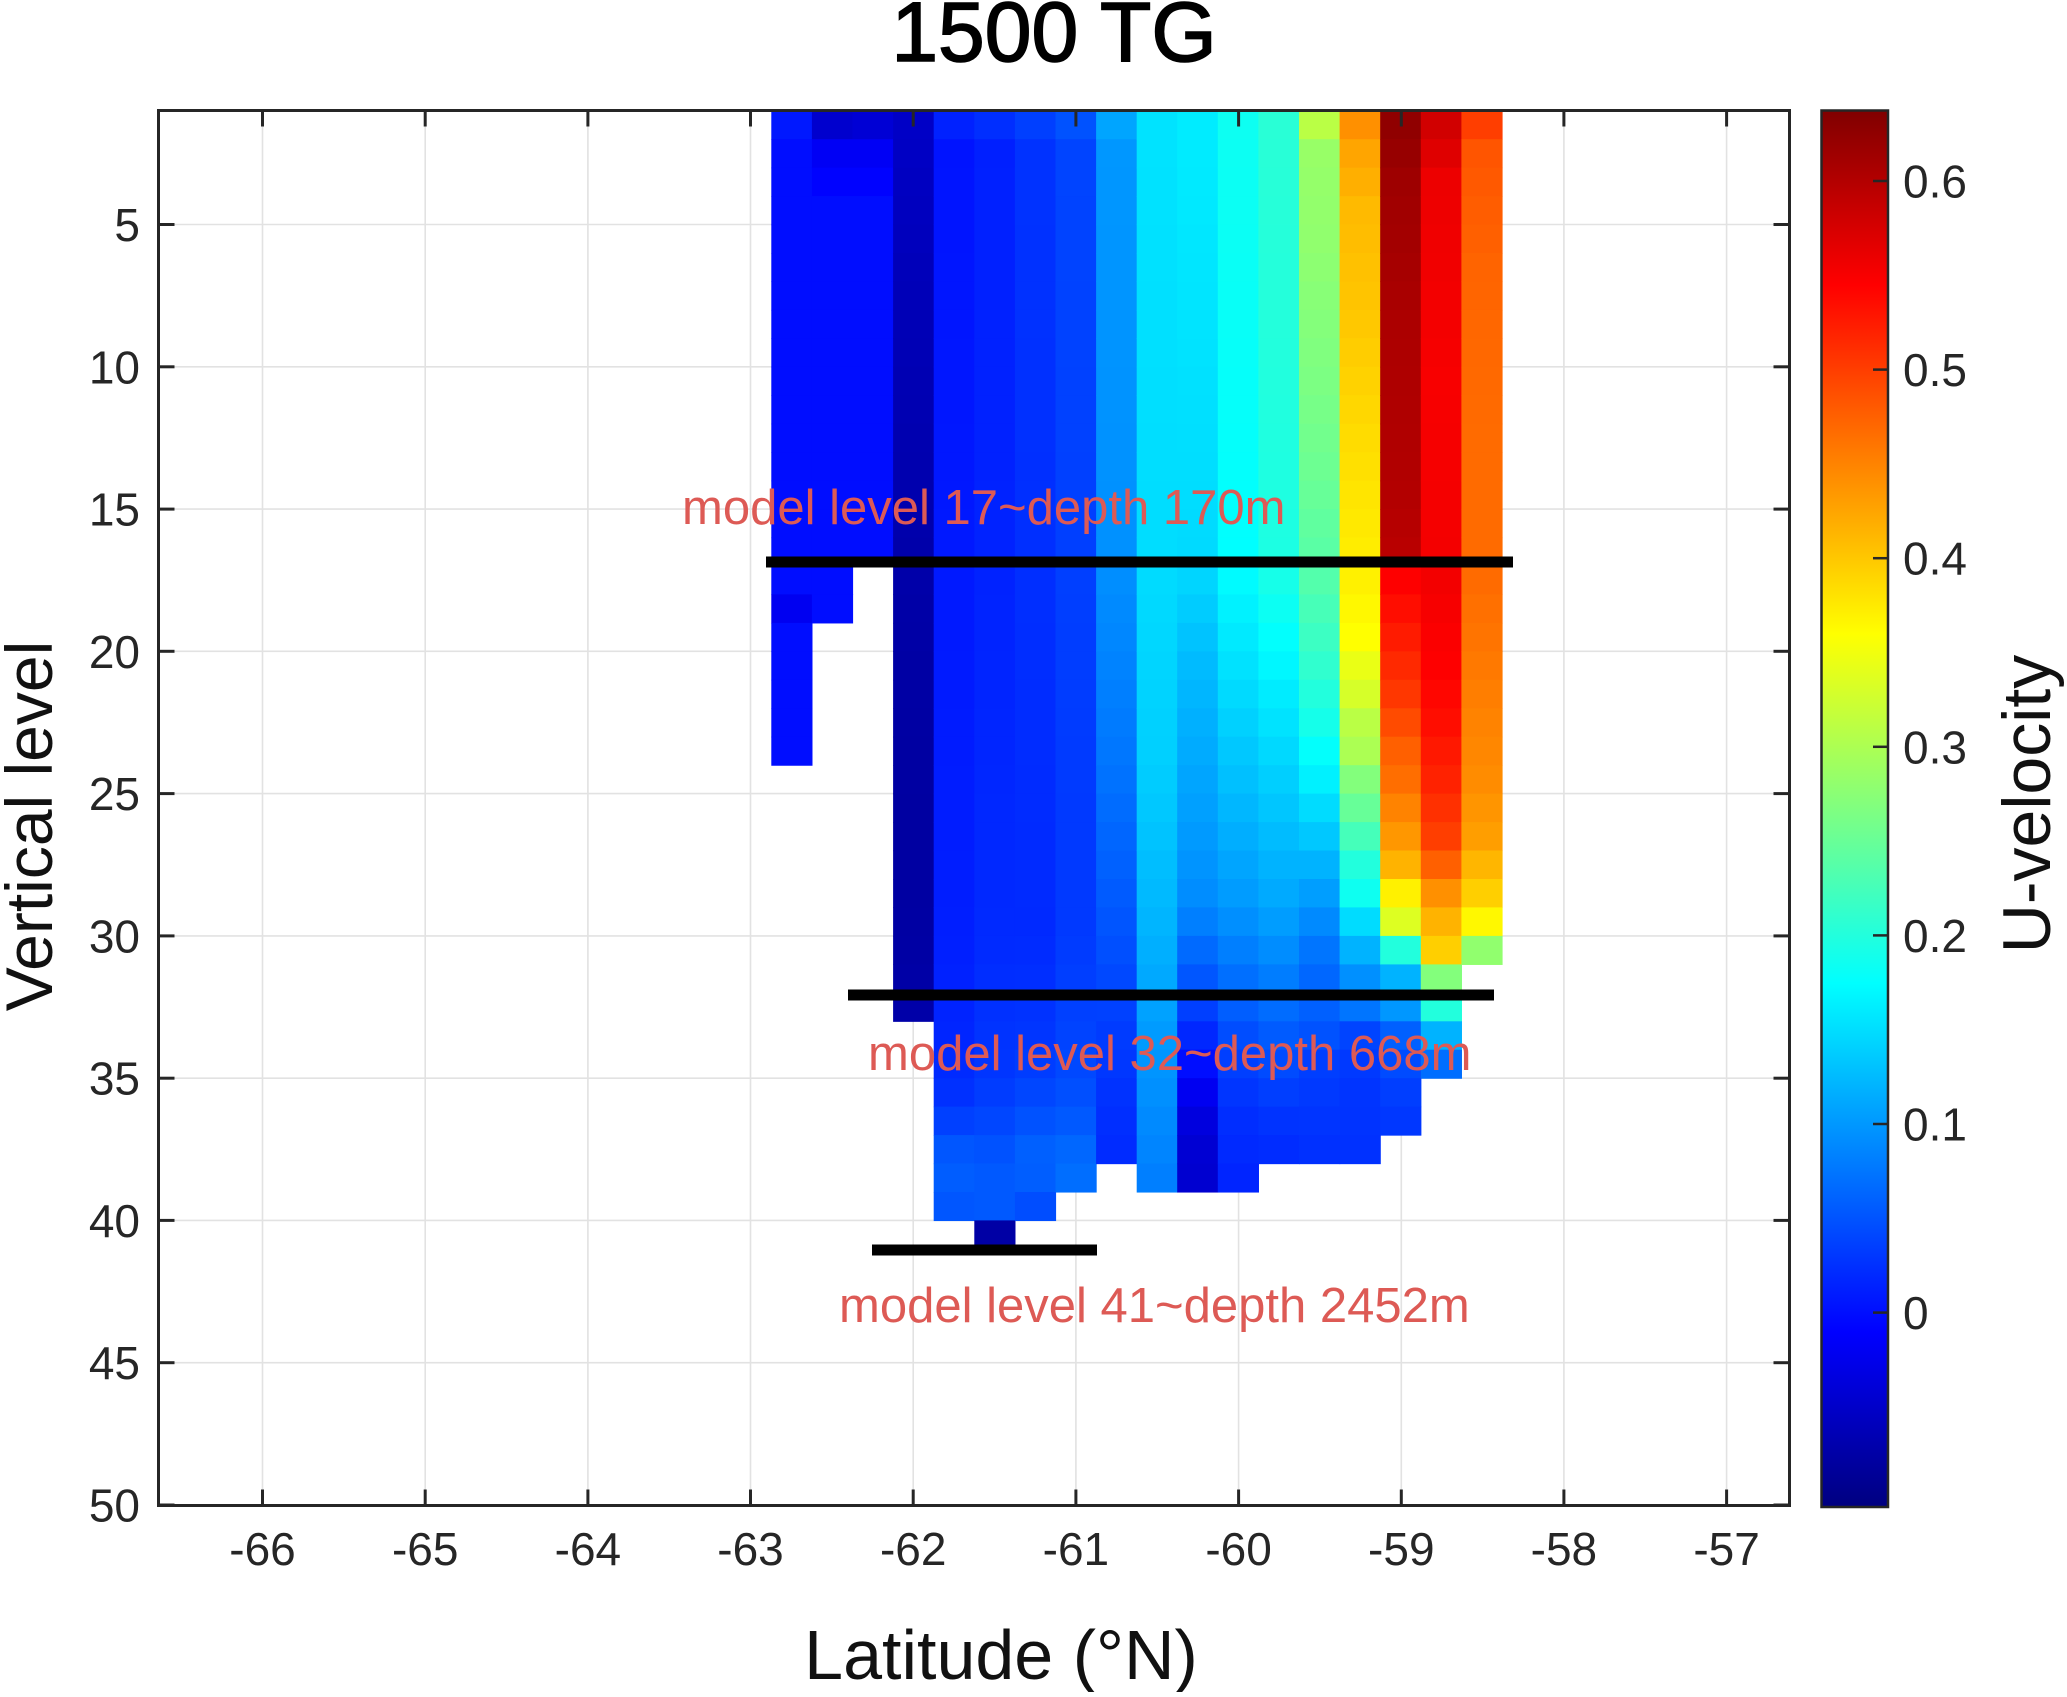 Image resolution: width=2067 pixels, height=1697 pixels. What do you see at coordinates (1935, 559) in the screenshot?
I see `svg-text: 0.4` at bounding box center [1935, 559].